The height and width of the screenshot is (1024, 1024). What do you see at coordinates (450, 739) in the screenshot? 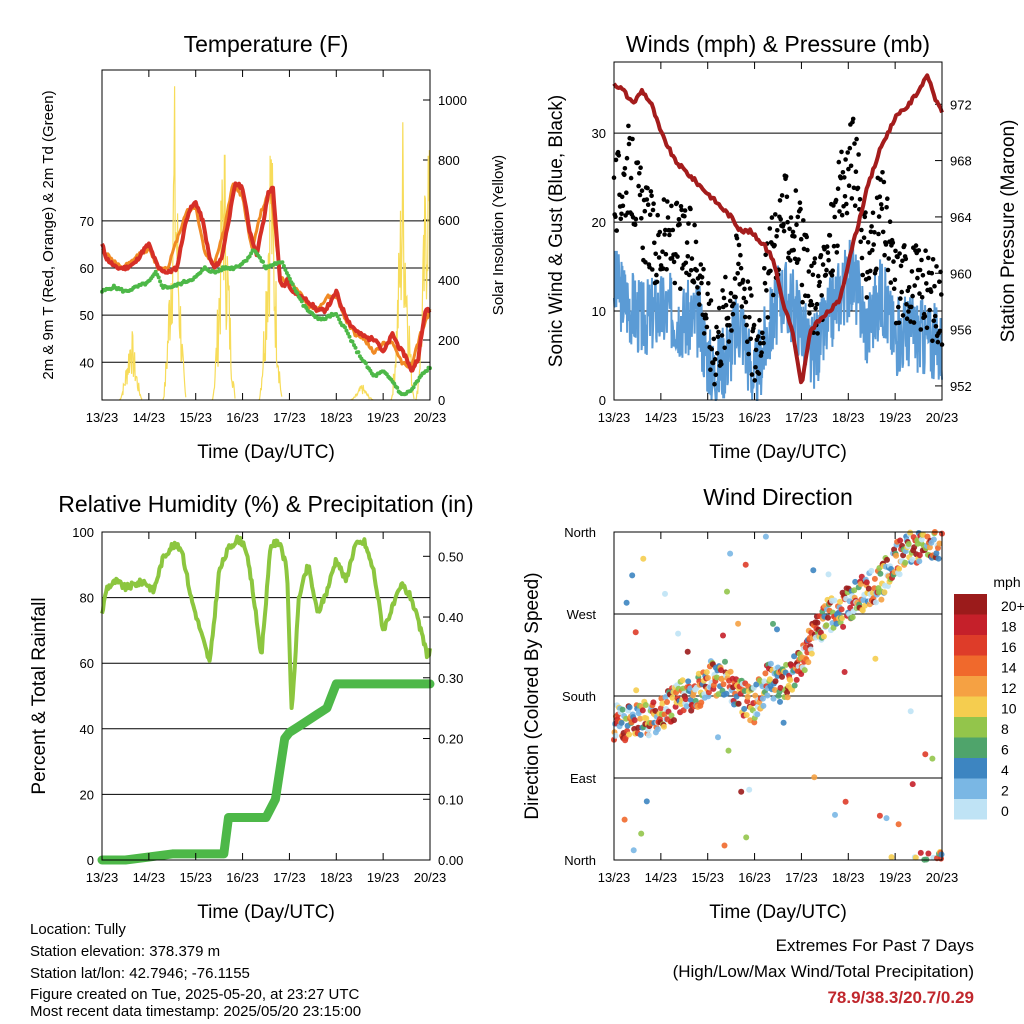
I see `y2-tick-label: 0.20` at bounding box center [450, 739].